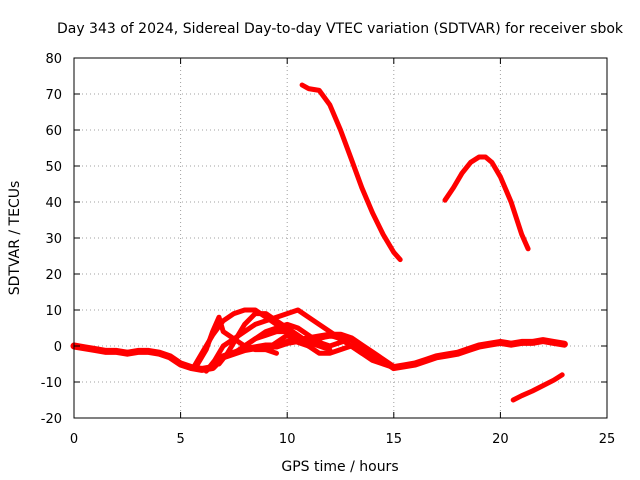 This screenshot has width=640, height=480. Describe the element at coordinates (53, 275) in the screenshot. I see `y-tick-label: 20` at that location.